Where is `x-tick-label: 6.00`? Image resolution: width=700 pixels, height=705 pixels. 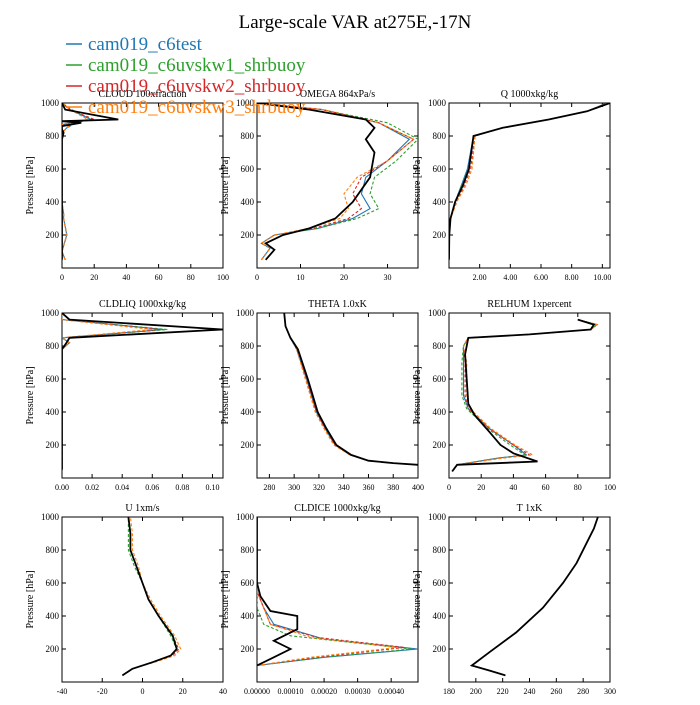
x-tick-label: 6.00 is located at coordinates (541, 277).